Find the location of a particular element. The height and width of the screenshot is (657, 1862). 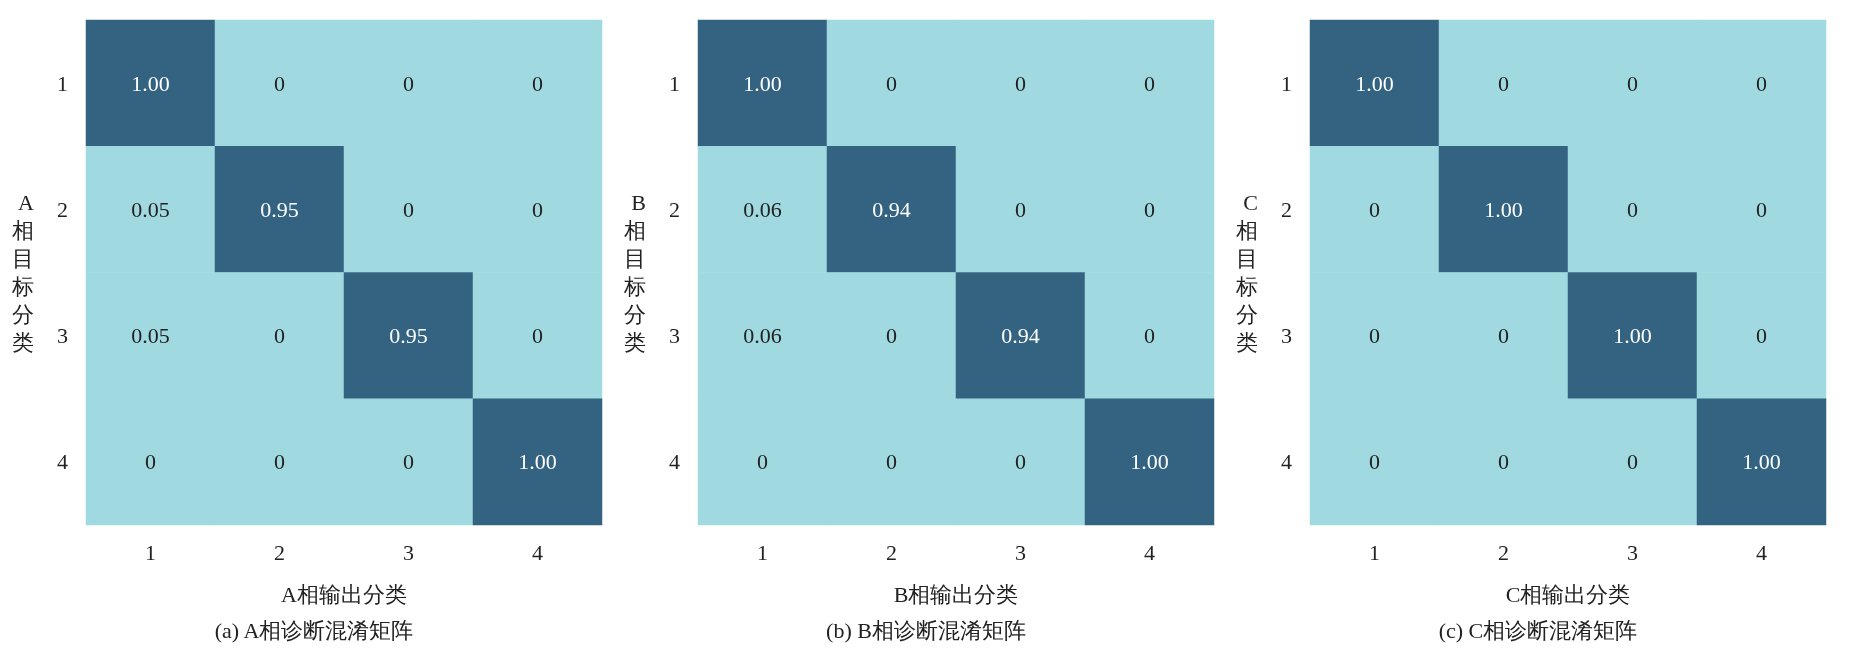

text: (b) B相诊断混淆矩阵 is located at coordinates (926, 630).